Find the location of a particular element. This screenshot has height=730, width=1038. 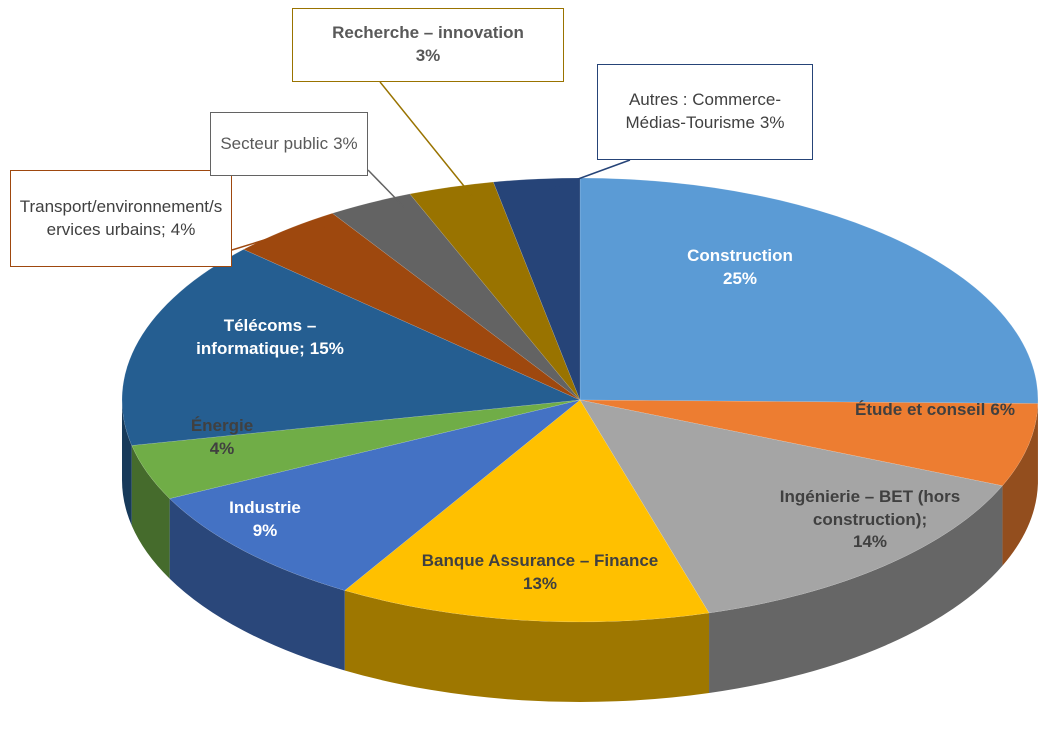

data-label: Construction 25% is located at coordinates (740, 268).